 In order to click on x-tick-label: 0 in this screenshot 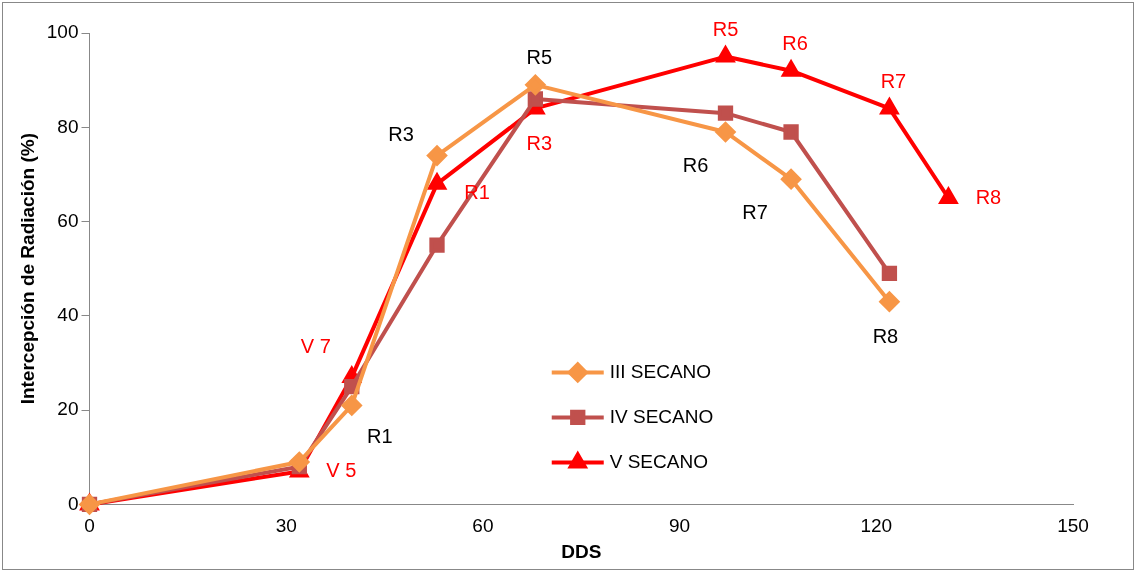, I will do `click(89, 526)`.